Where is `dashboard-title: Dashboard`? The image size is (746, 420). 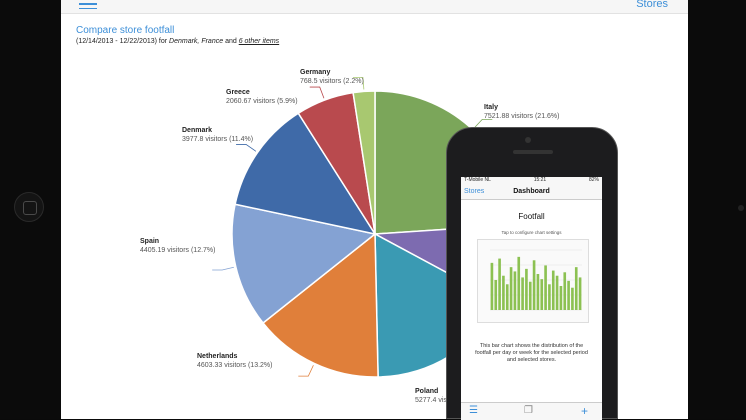 dashboard-title: Dashboard is located at coordinates (531, 191).